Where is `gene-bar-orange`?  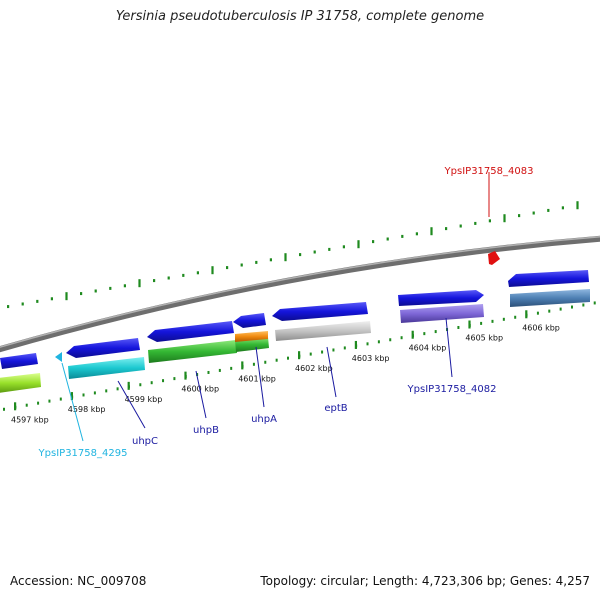 gene-bar-orange is located at coordinates (251, 336).